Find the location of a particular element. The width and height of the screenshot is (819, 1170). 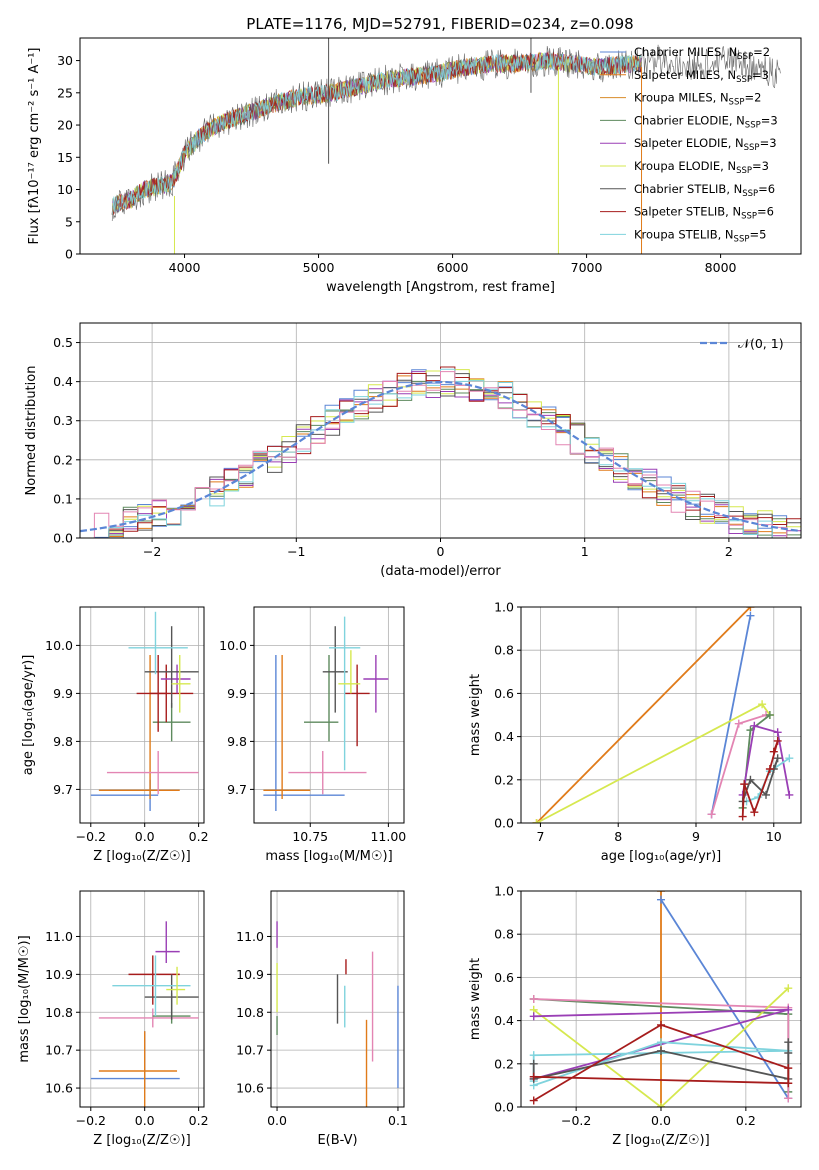

spectrum-line-kroupa-stelib is located at coordinates (376, 133).